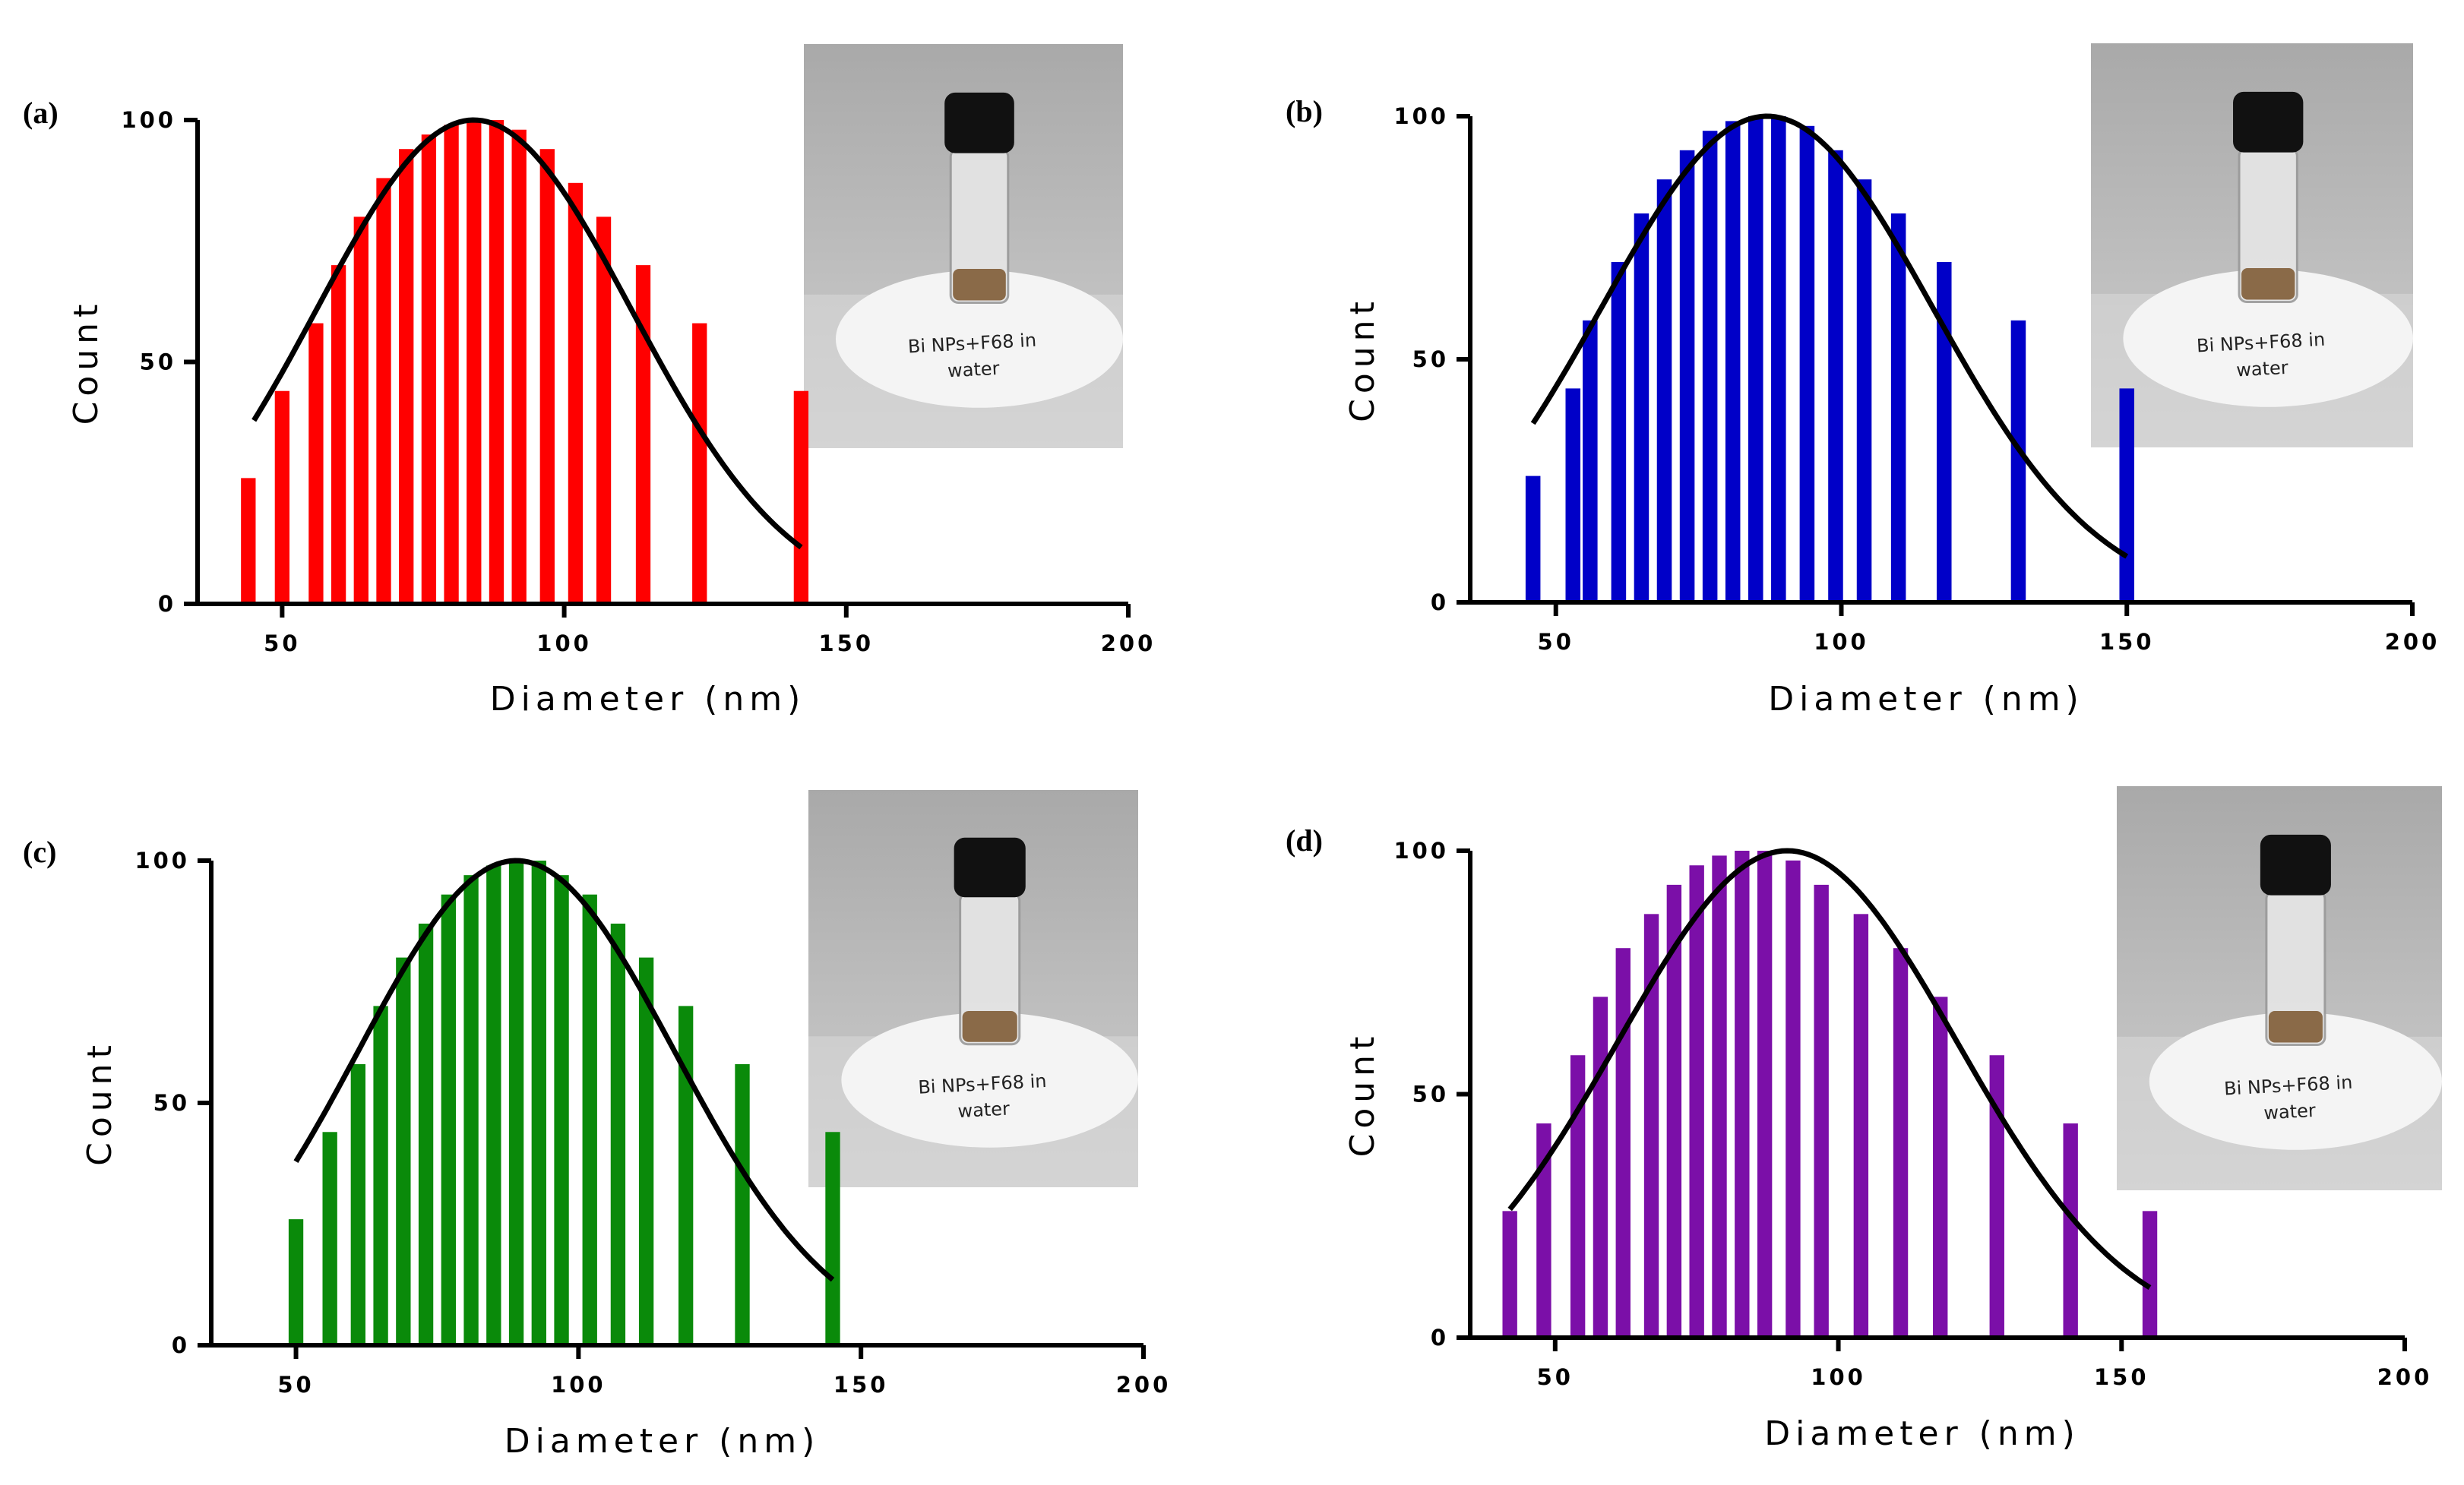 This screenshot has height=1485, width=2464. Describe the element at coordinates (973, 370) in the screenshot. I see `photo-caption-line: water` at that location.